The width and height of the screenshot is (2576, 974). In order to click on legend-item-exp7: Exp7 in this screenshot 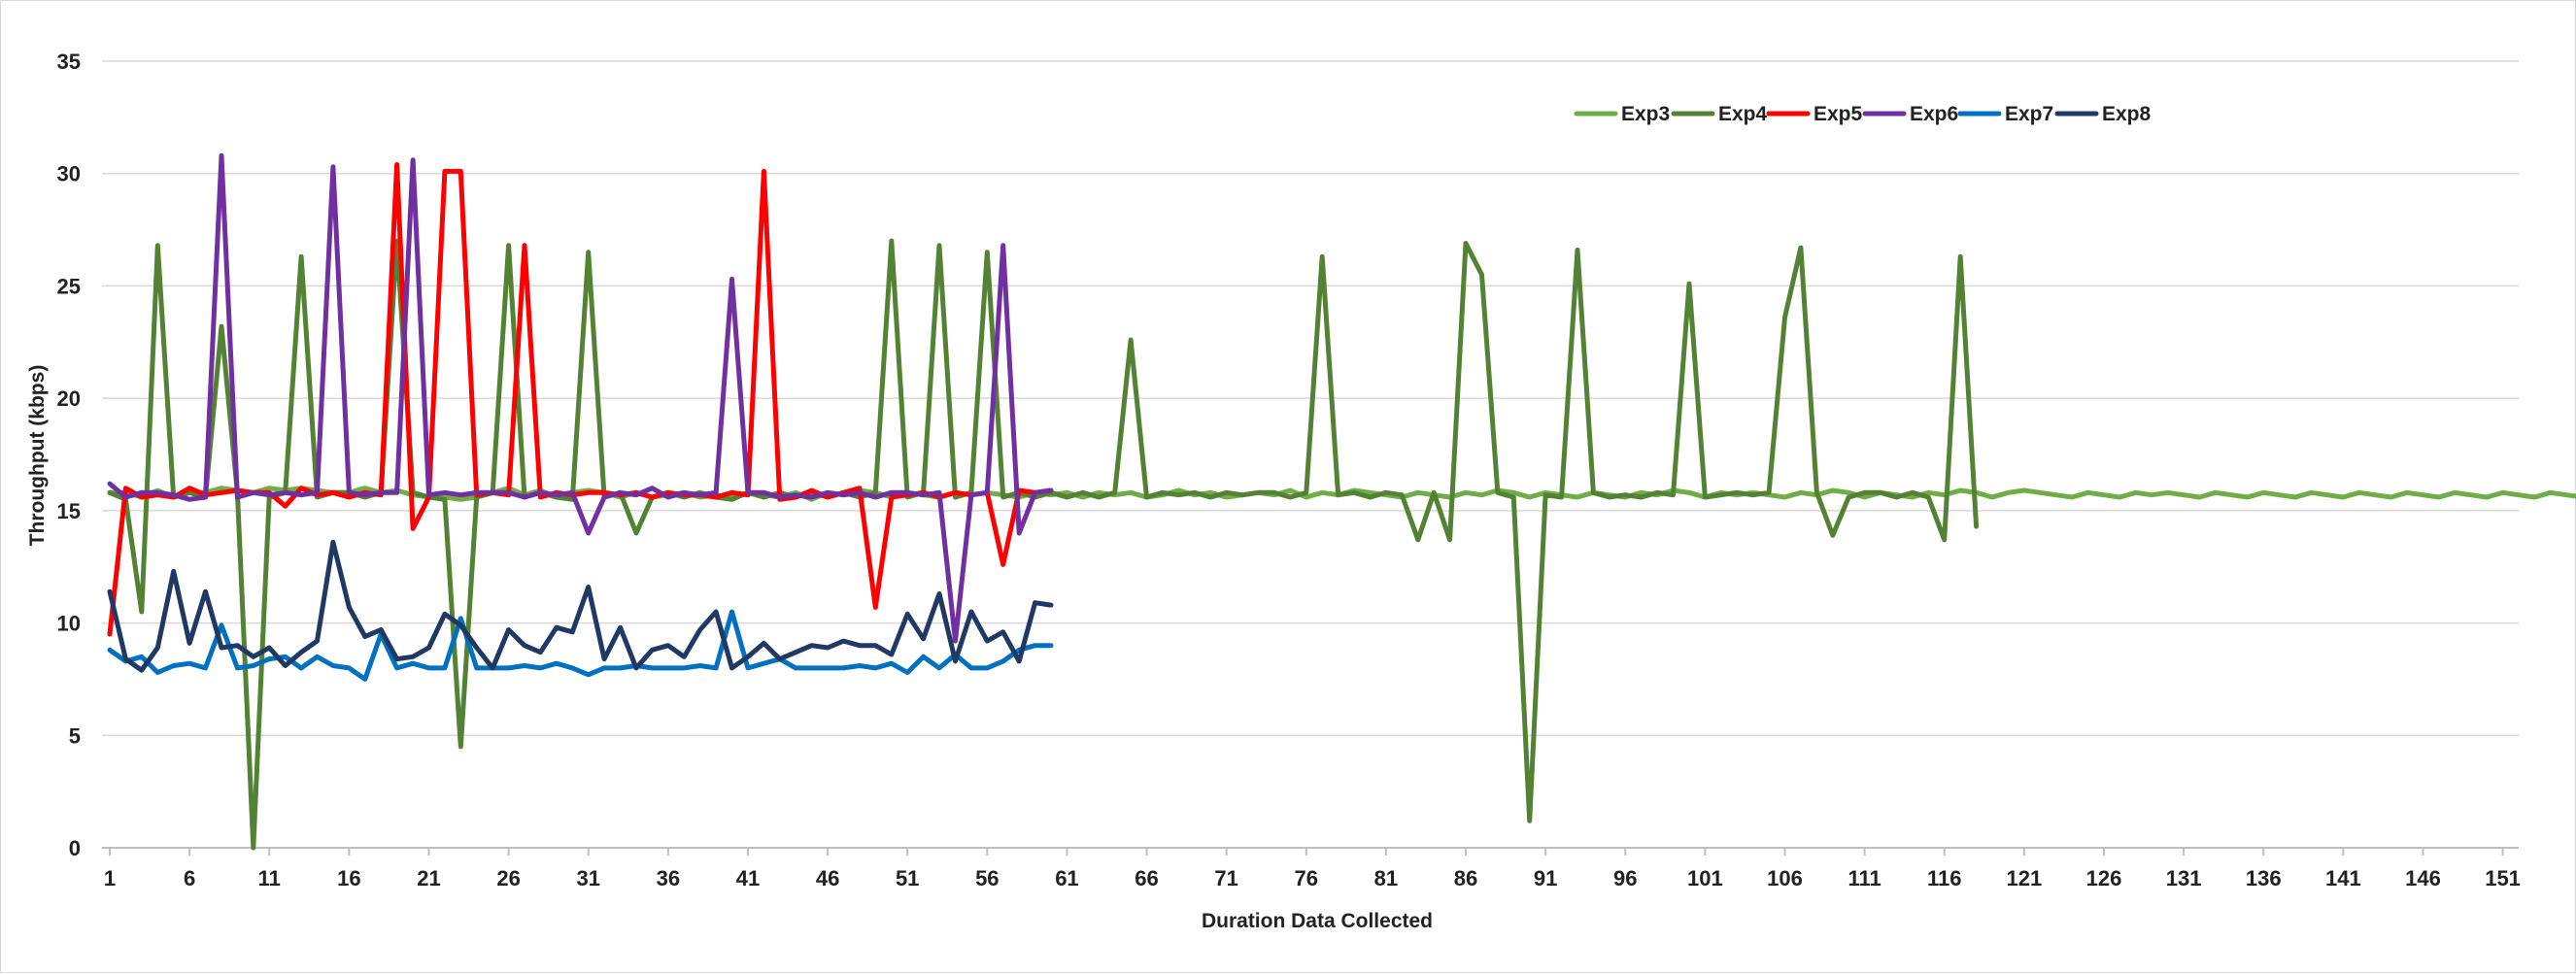, I will do `click(2005, 114)`.